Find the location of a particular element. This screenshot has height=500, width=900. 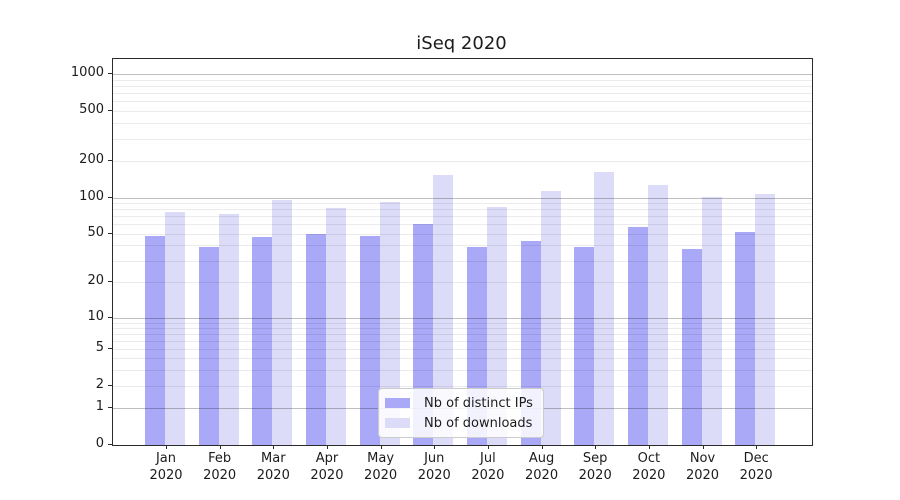

x-tick-label: Sep 2020 is located at coordinates (595, 467).